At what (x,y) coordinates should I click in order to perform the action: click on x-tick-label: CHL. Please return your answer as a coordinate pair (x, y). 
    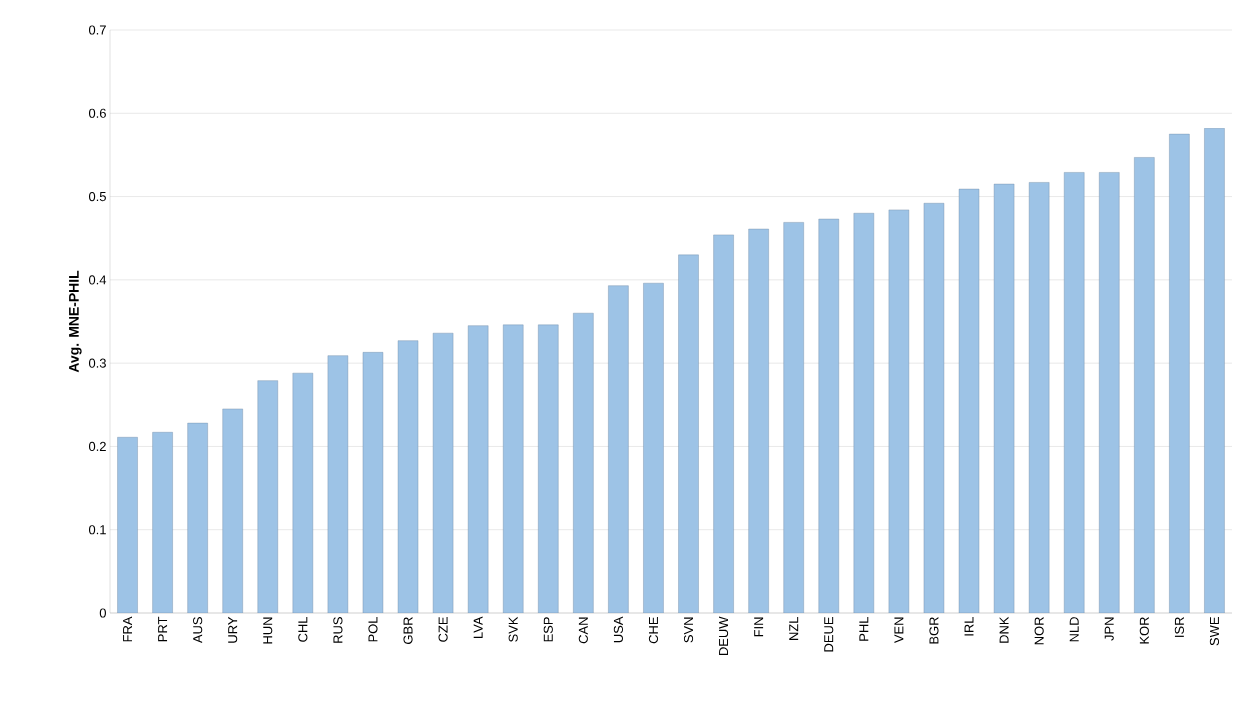
    Looking at the image, I should click on (303, 629).